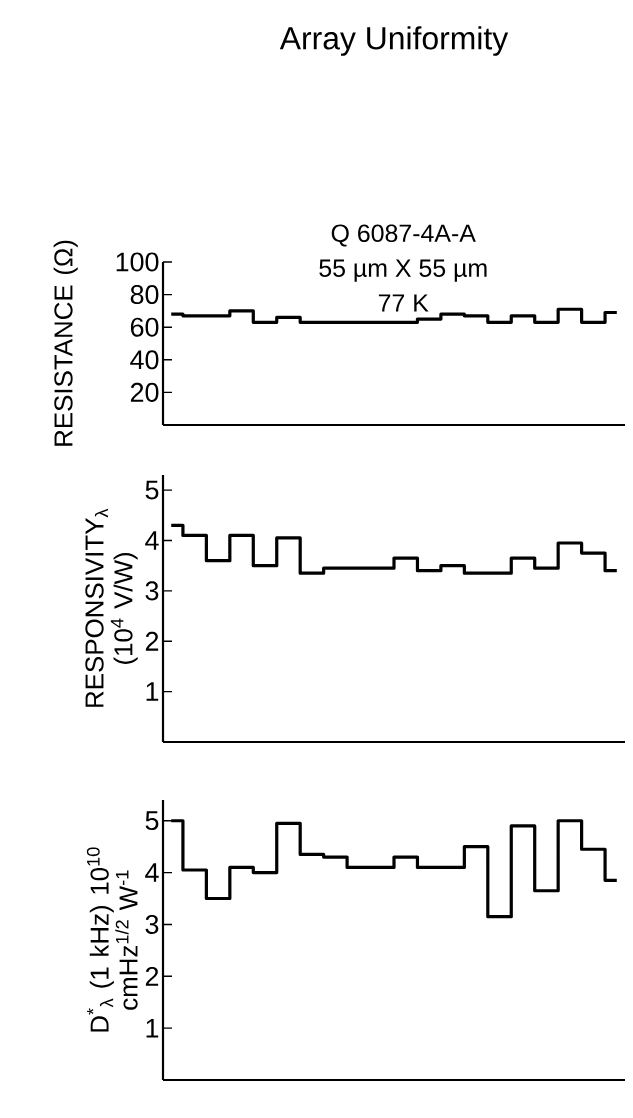 Image resolution: width=633 pixels, height=1118 pixels. Describe the element at coordinates (403, 270) in the screenshot. I see `annotation: 55 µm X 55 µm` at that location.